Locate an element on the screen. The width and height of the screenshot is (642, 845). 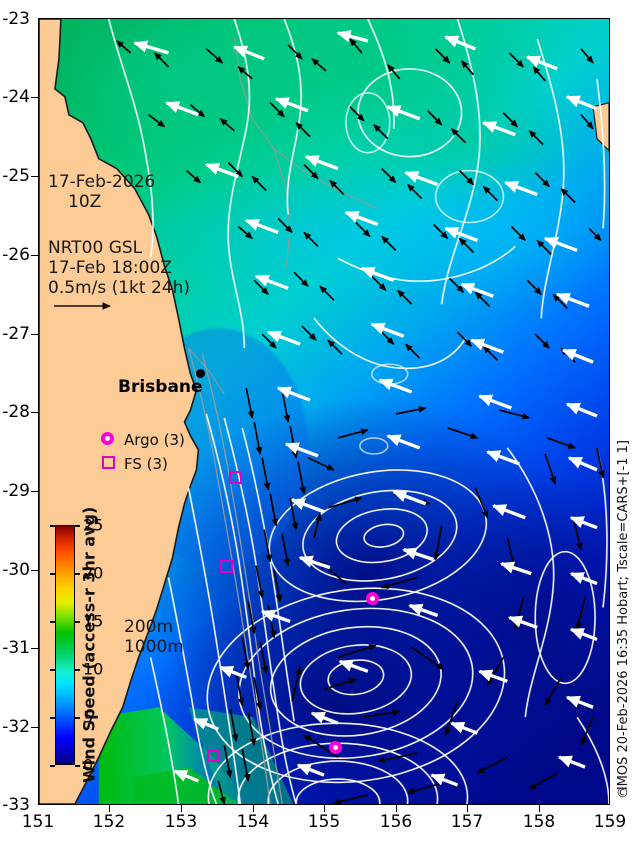
bathymetry-contours is located at coordinates (235, 575).